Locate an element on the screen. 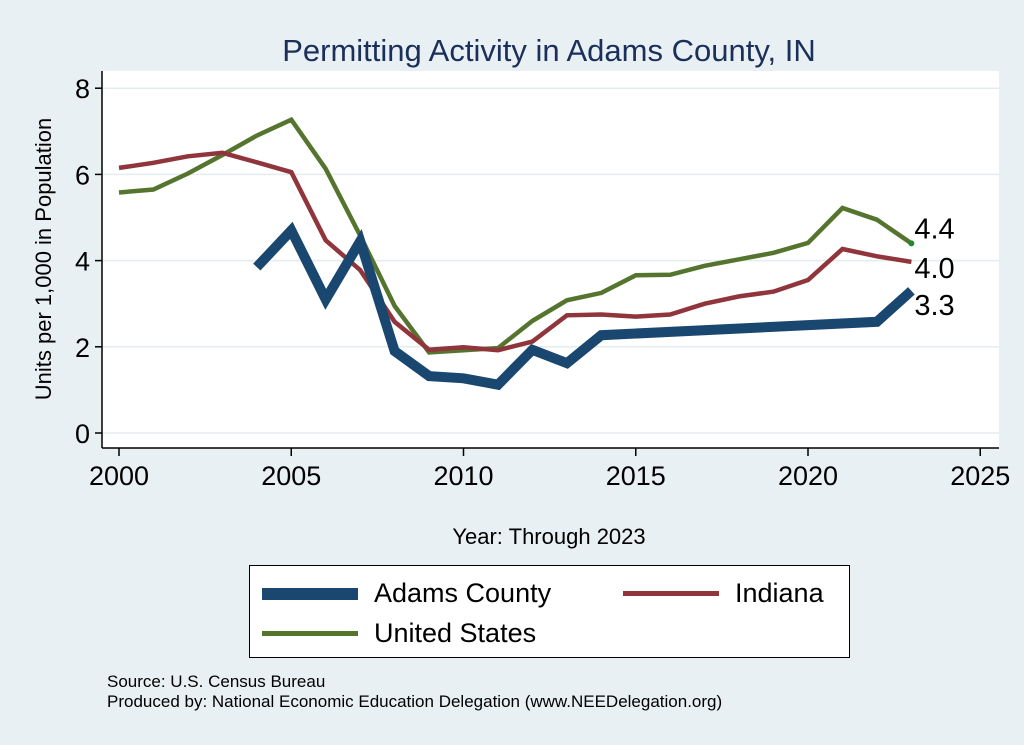  series-line-adams-county is located at coordinates (584, 306).